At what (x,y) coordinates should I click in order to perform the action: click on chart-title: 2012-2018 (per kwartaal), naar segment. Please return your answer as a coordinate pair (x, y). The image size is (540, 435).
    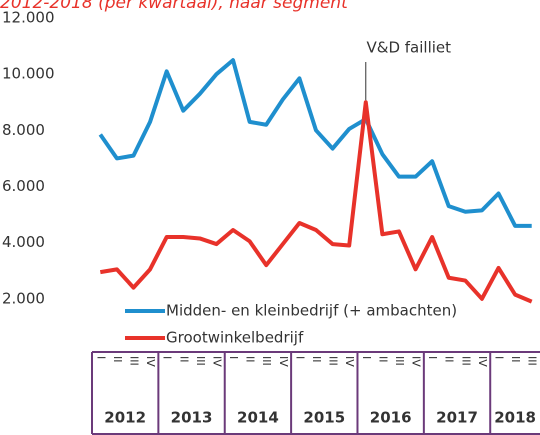
    Looking at the image, I should click on (174, 6).